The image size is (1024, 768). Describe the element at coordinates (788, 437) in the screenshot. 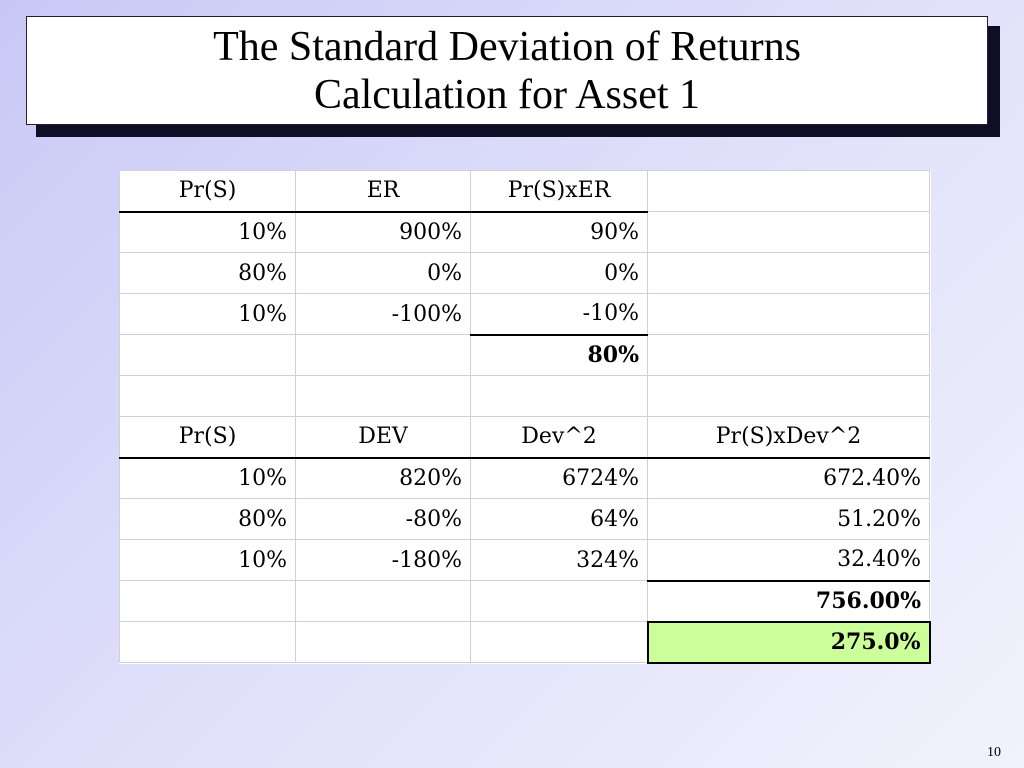

I see `header-pr-s-x-dev-squared: Pr(S)xDev^2` at that location.